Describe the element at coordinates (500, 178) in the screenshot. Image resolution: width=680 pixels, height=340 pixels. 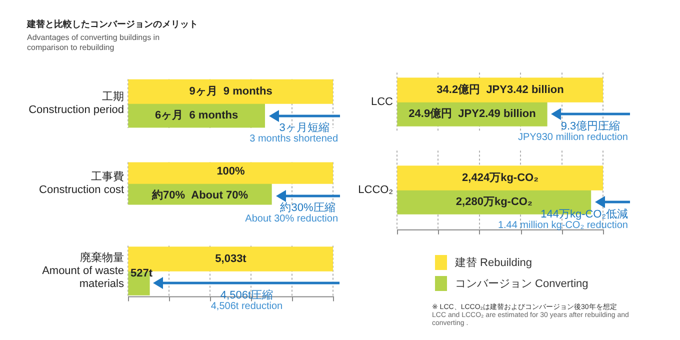
I see `data-label: 2,424万kg-CO₂` at that location.